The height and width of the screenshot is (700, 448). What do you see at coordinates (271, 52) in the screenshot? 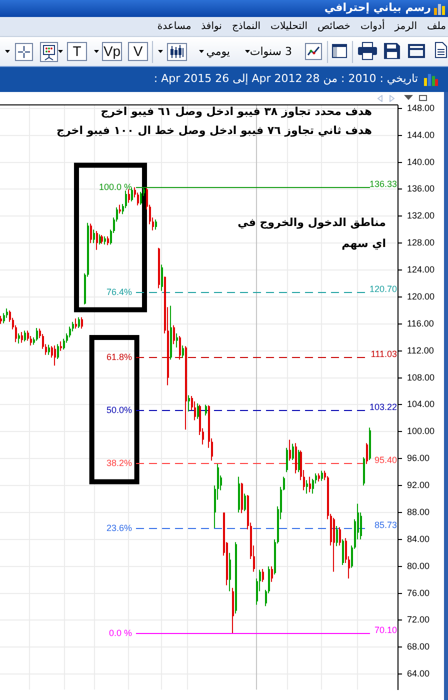
I see `text: 3 سنوات` at bounding box center [271, 52].